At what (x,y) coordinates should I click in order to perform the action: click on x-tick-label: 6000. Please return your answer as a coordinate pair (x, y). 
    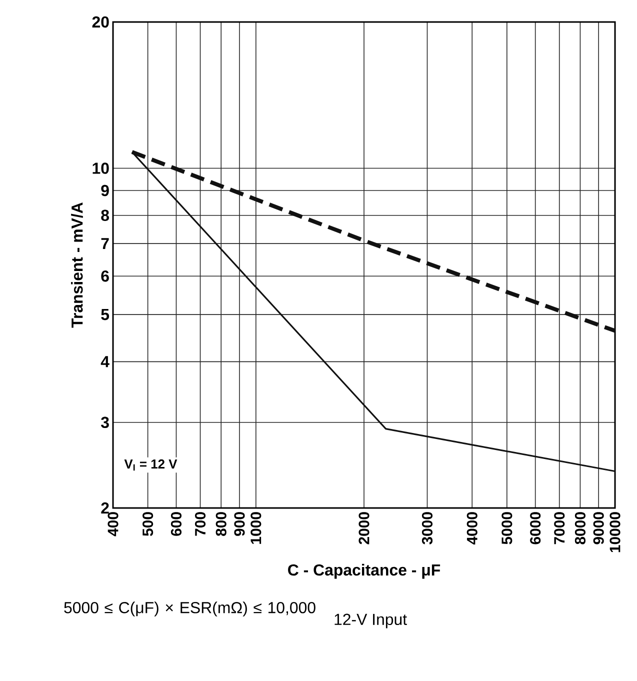
    Looking at the image, I should click on (535, 528).